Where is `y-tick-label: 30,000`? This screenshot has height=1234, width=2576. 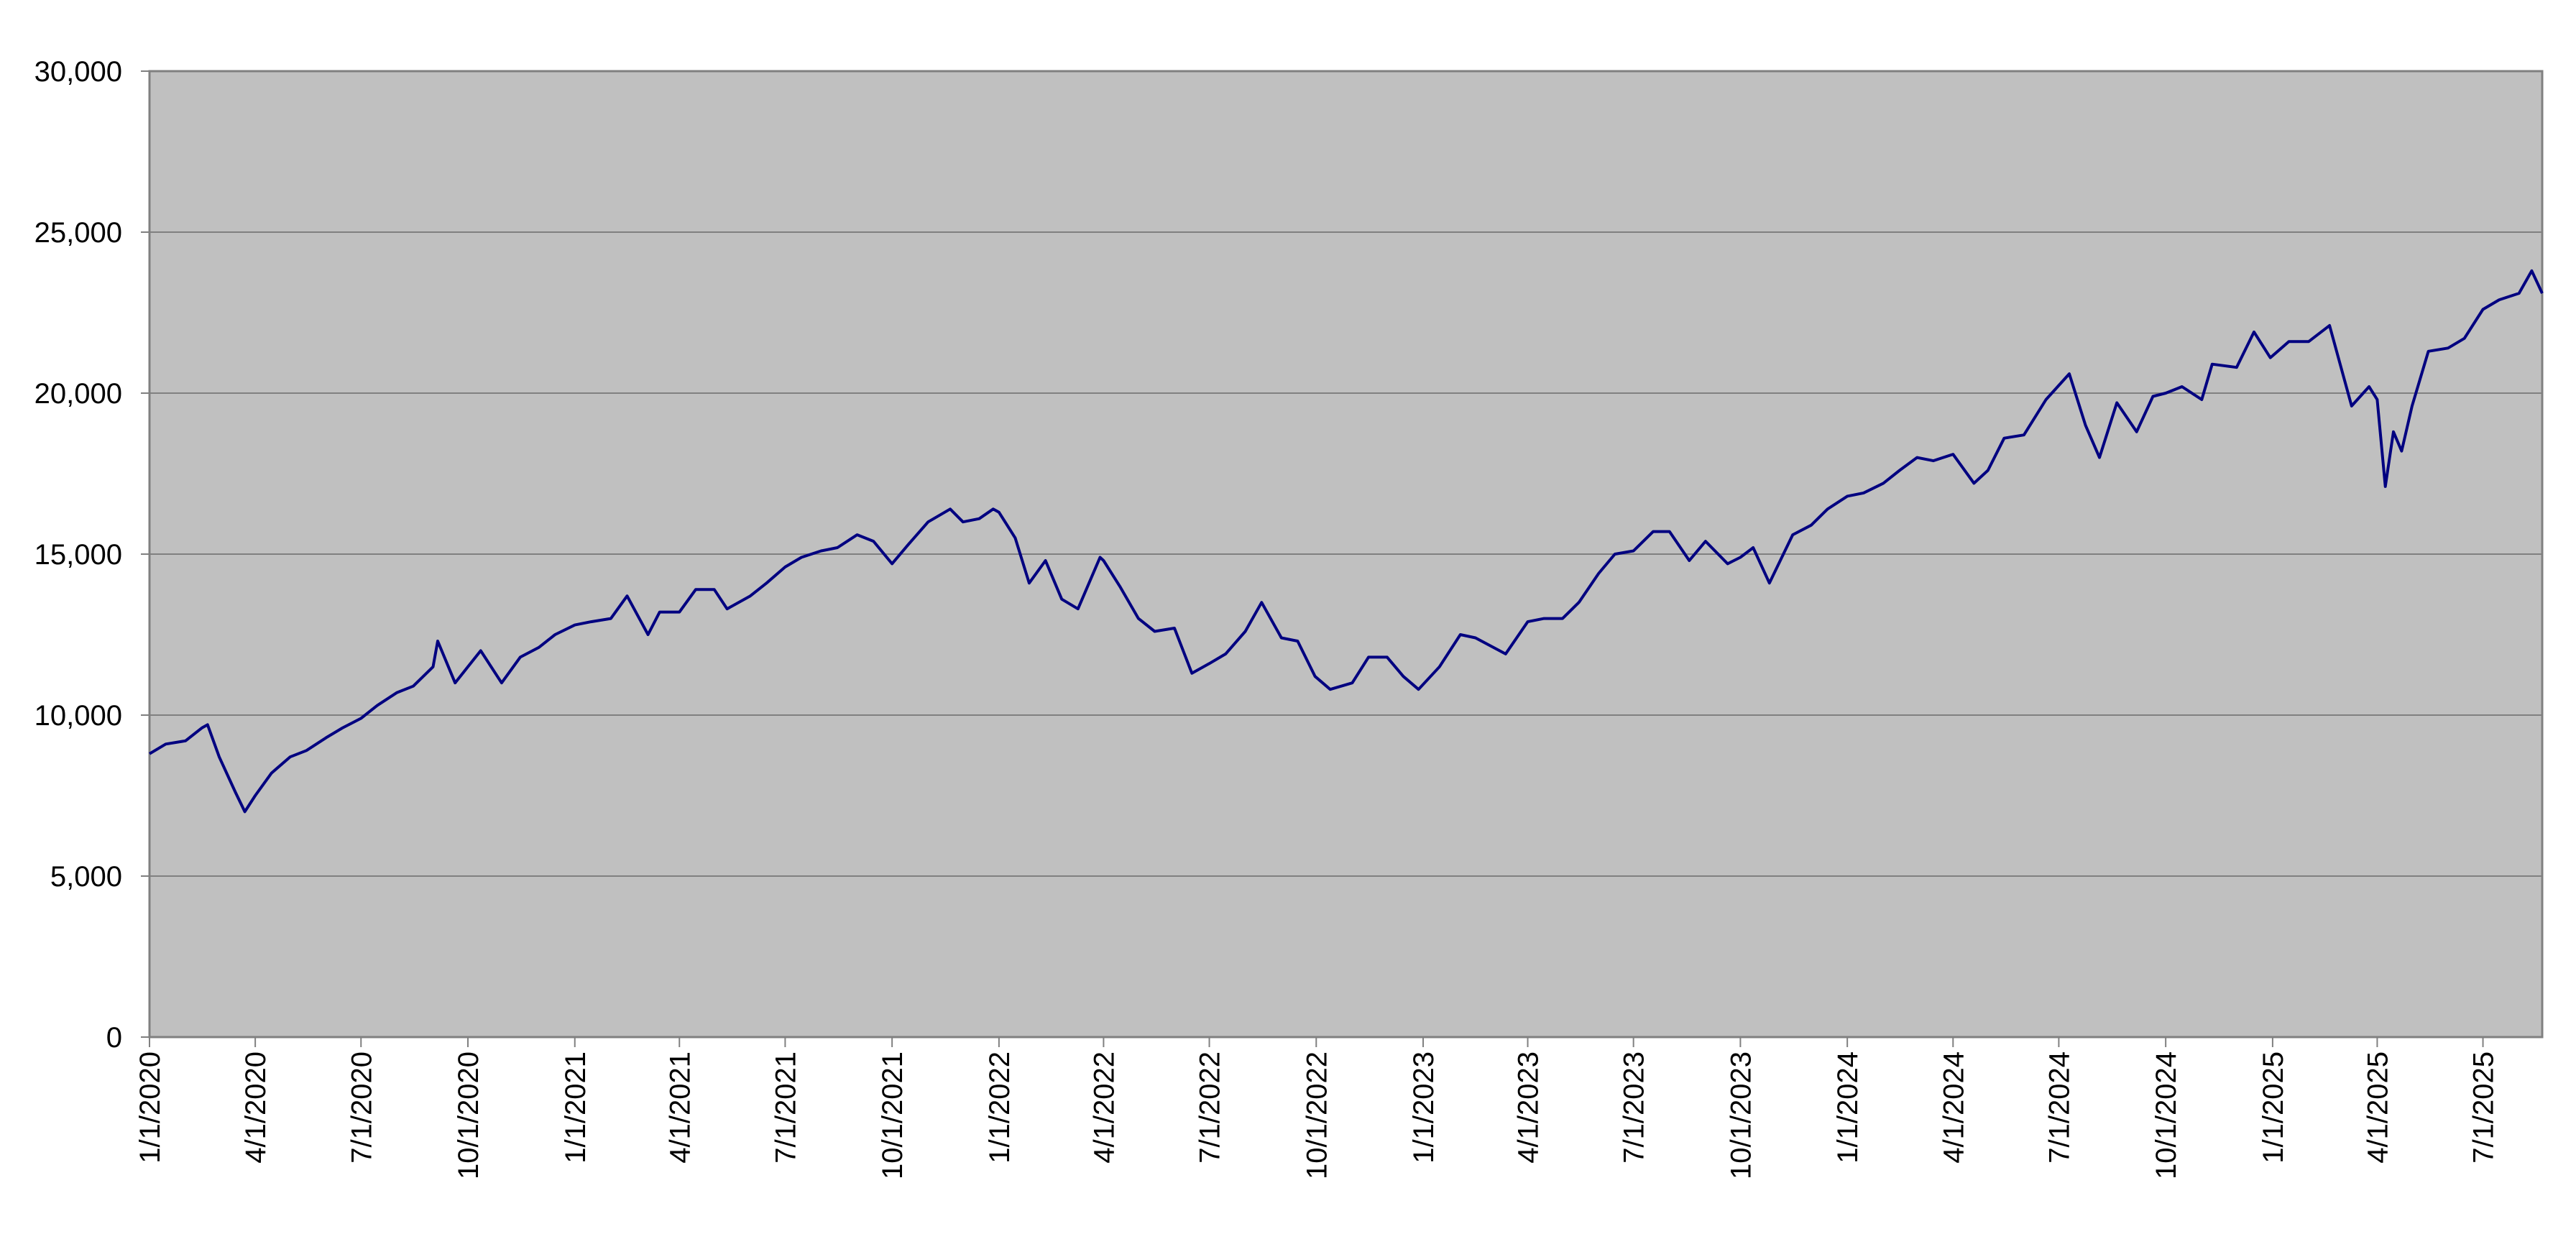 y-tick-label: 30,000 is located at coordinates (78, 72).